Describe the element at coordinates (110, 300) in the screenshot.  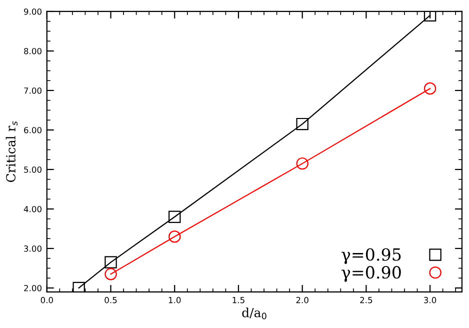
I see `x-tick-label: 0.5` at that location.